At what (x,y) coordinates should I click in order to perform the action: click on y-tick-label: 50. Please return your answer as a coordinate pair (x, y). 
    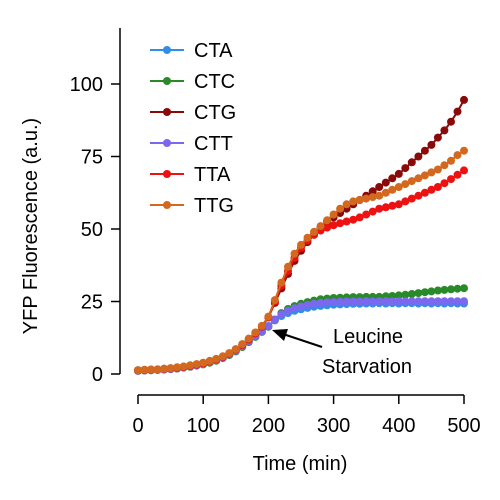
    Looking at the image, I should click on (92, 230).